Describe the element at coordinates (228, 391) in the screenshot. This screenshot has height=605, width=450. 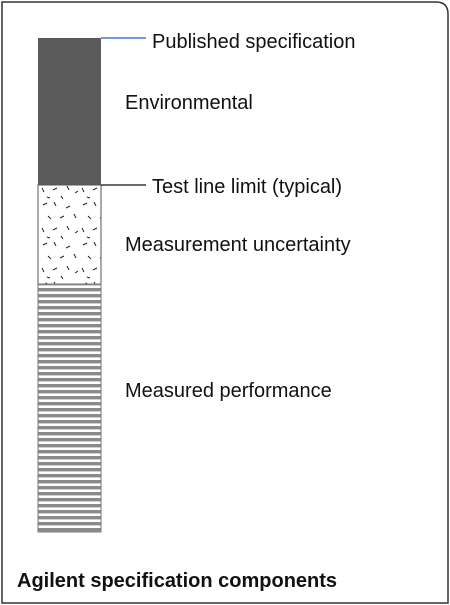
I see `region-label: Measured performance` at that location.